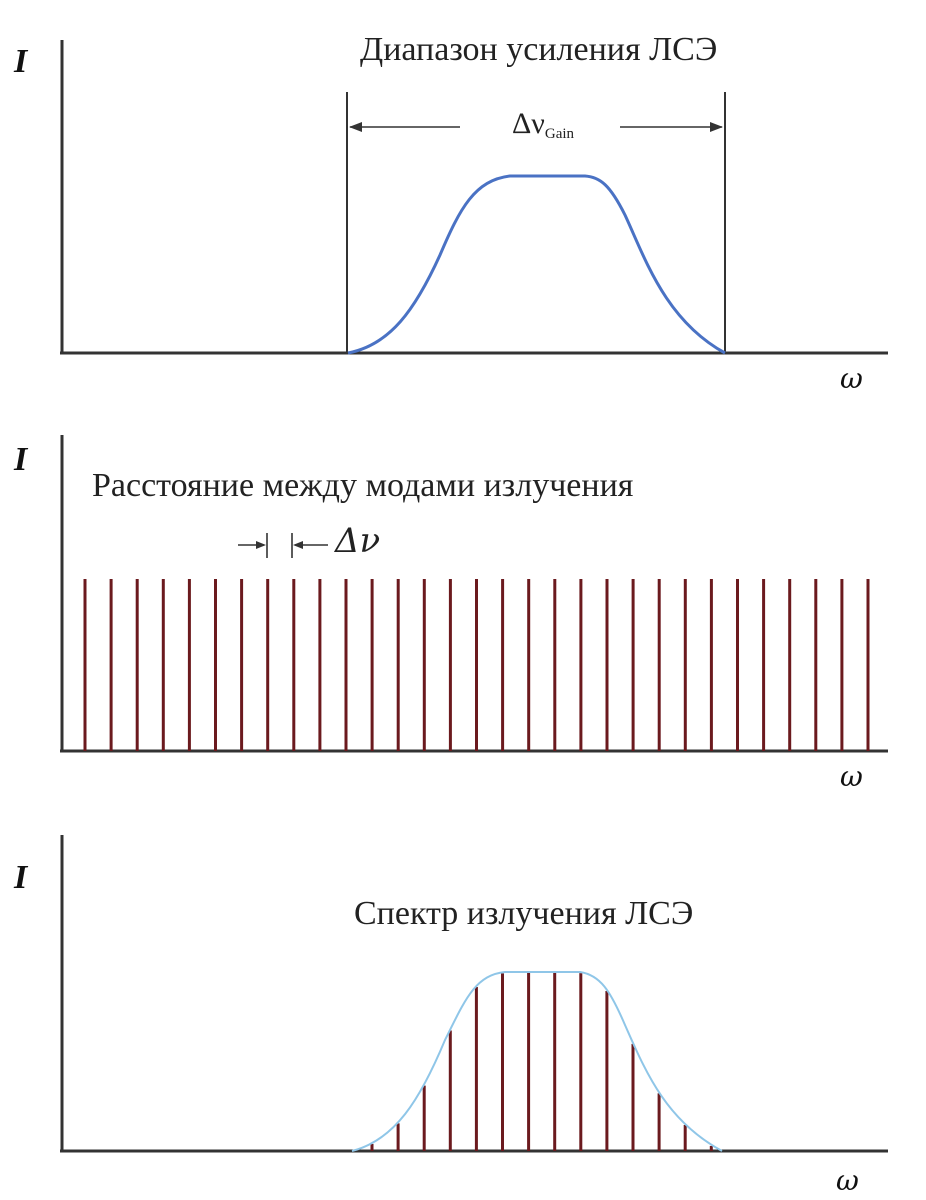  Describe the element at coordinates (543, 124) in the screenshot. I see `bandwidth-label: ΔνGain` at that location.